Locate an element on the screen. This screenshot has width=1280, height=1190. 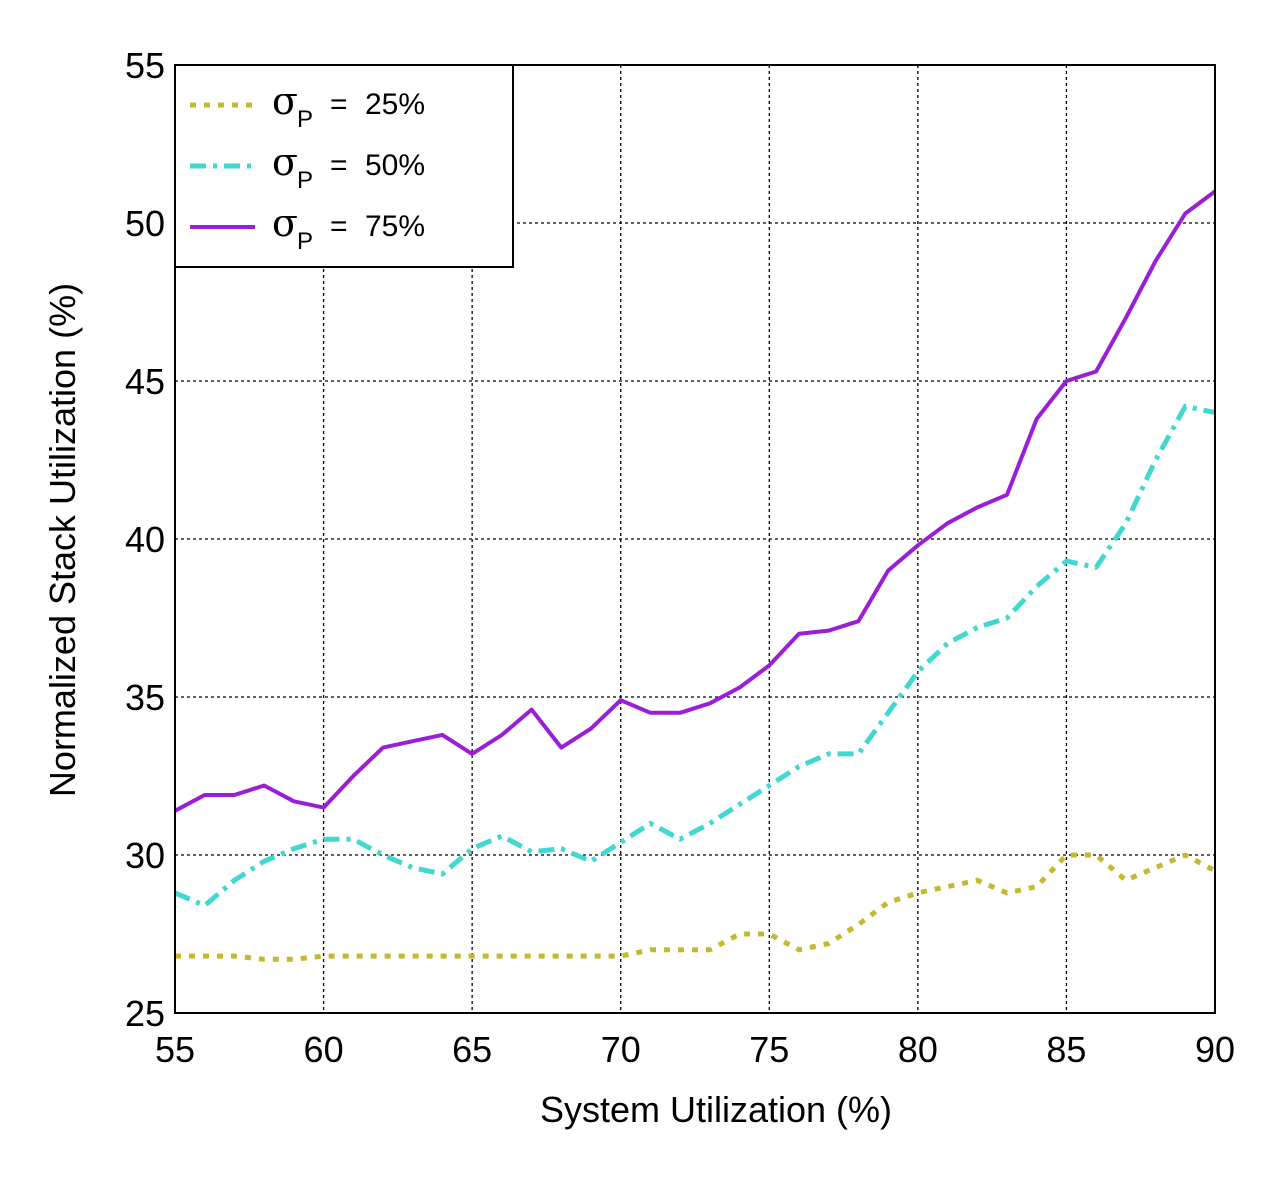
y-tick-label: 35 is located at coordinates (145, 697).